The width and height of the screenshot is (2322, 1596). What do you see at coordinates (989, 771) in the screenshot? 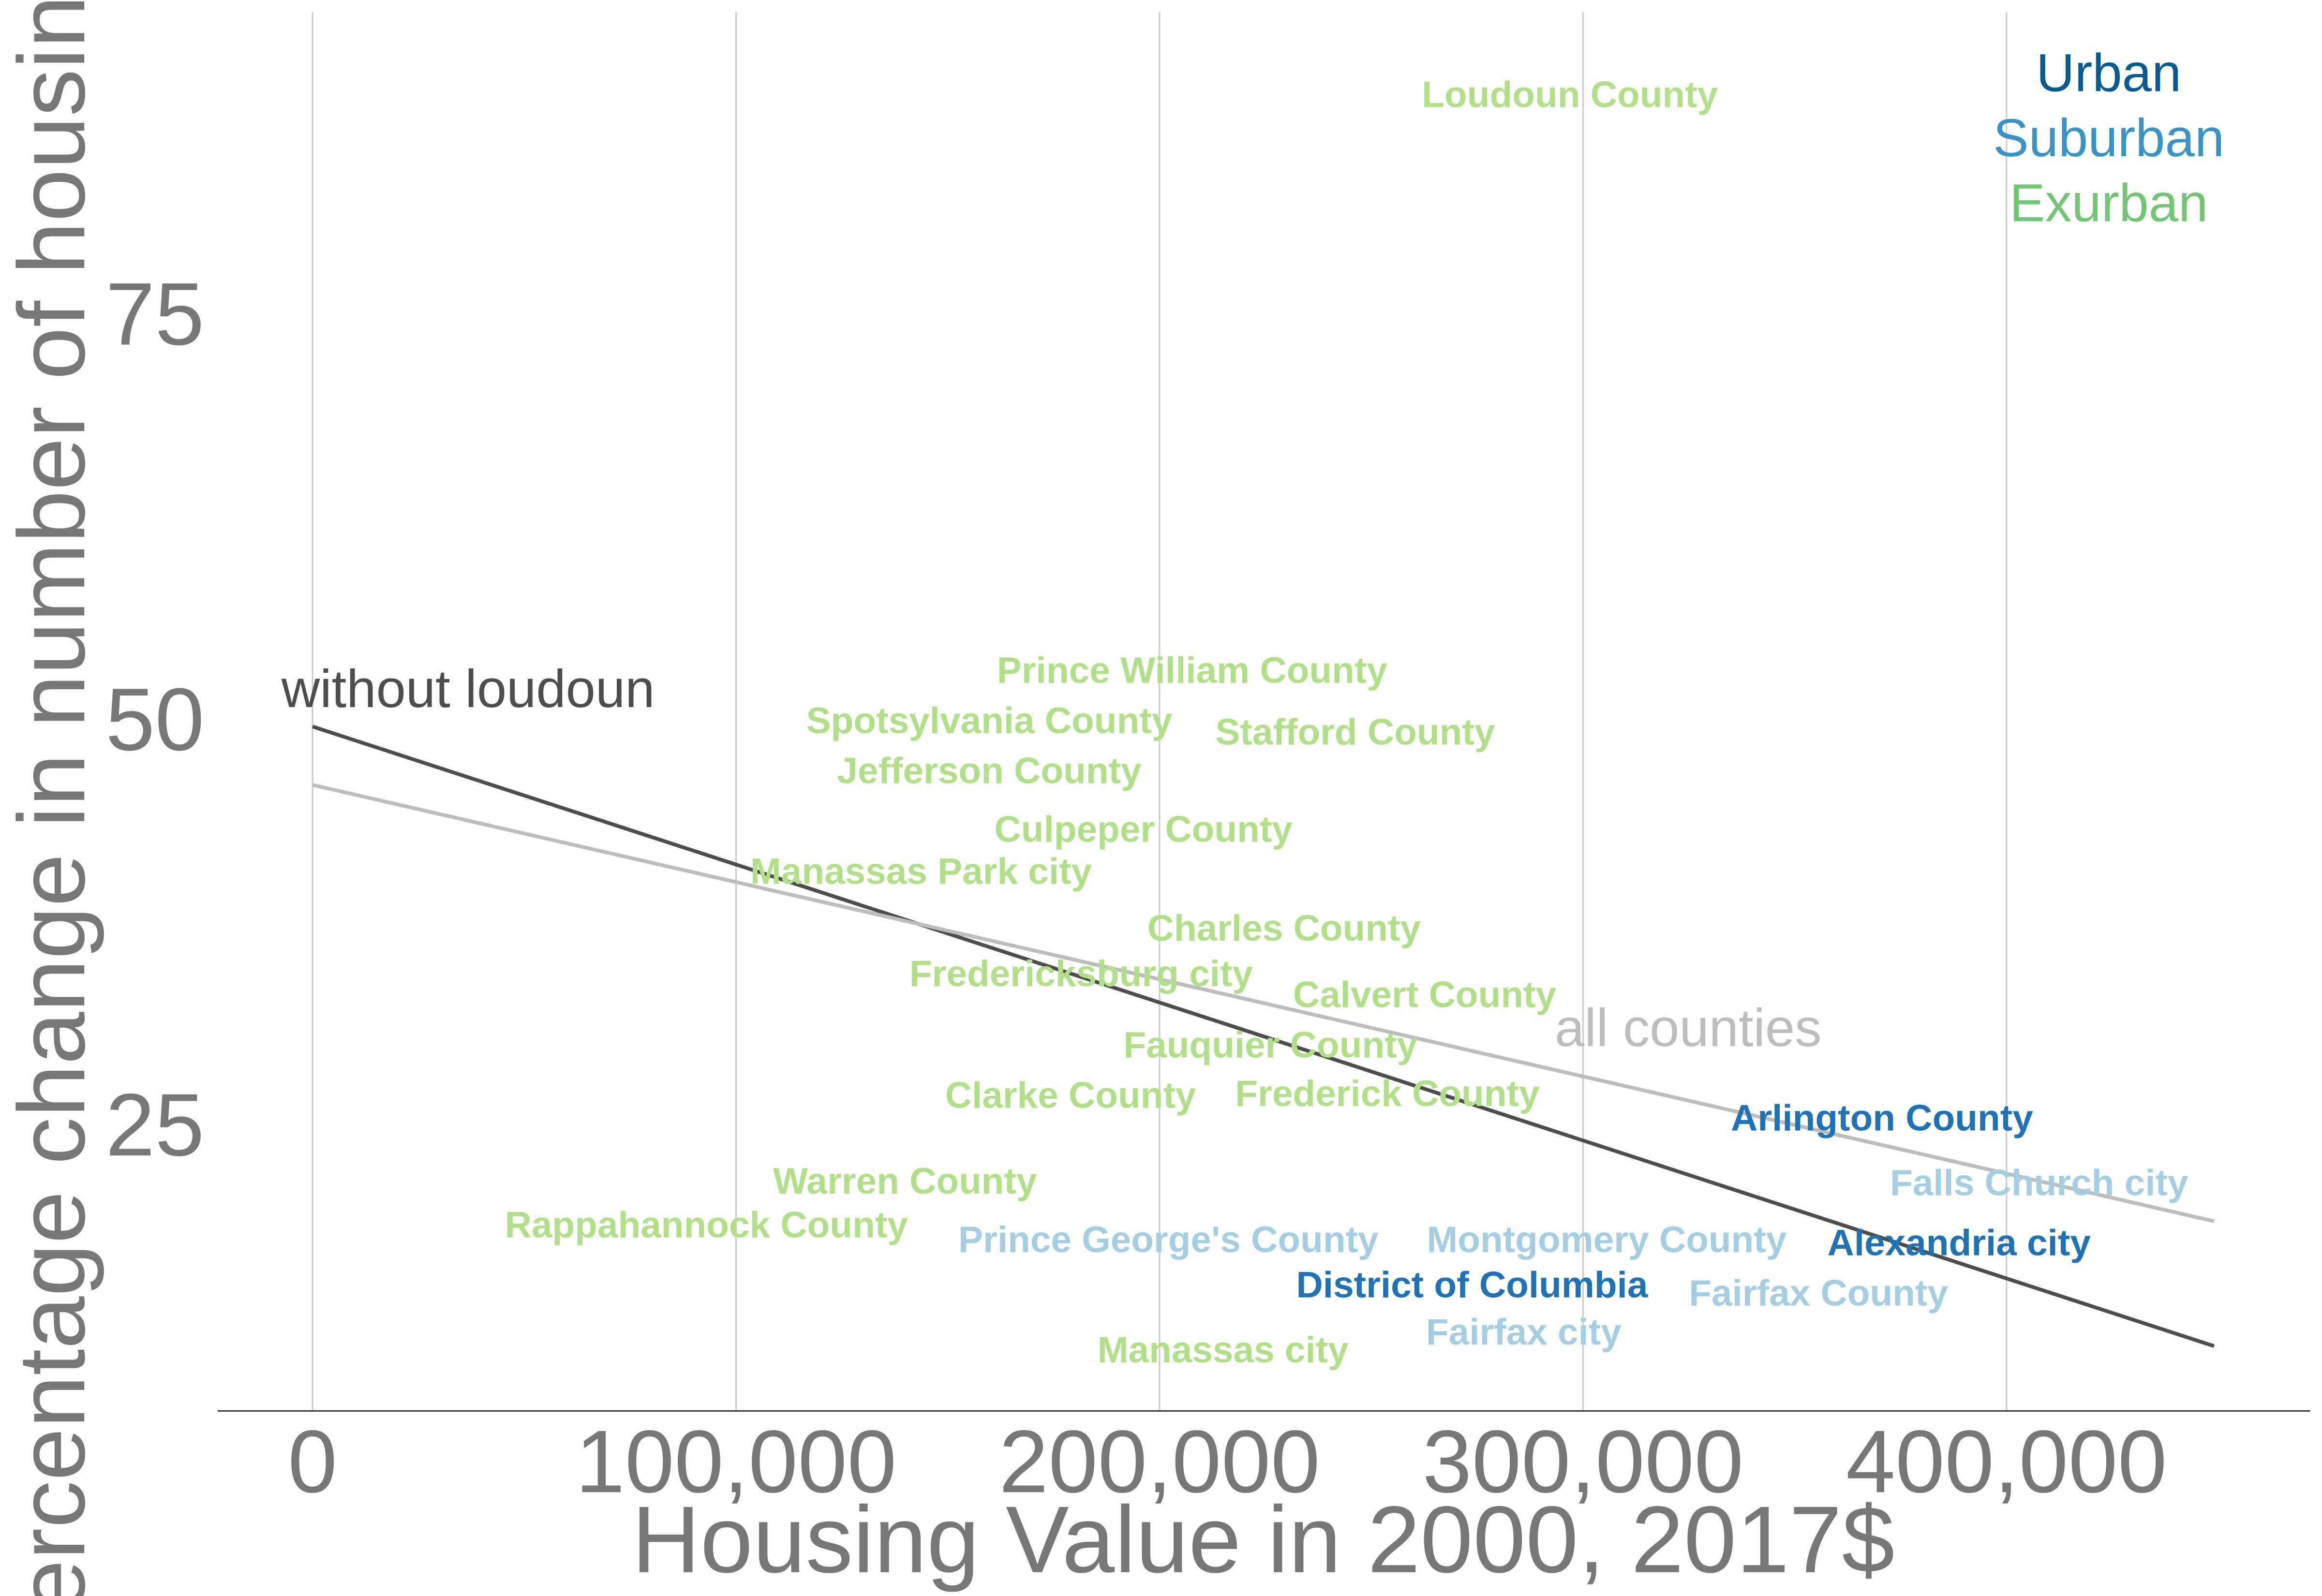
I see `point-label: Jefferson County` at bounding box center [989, 771].